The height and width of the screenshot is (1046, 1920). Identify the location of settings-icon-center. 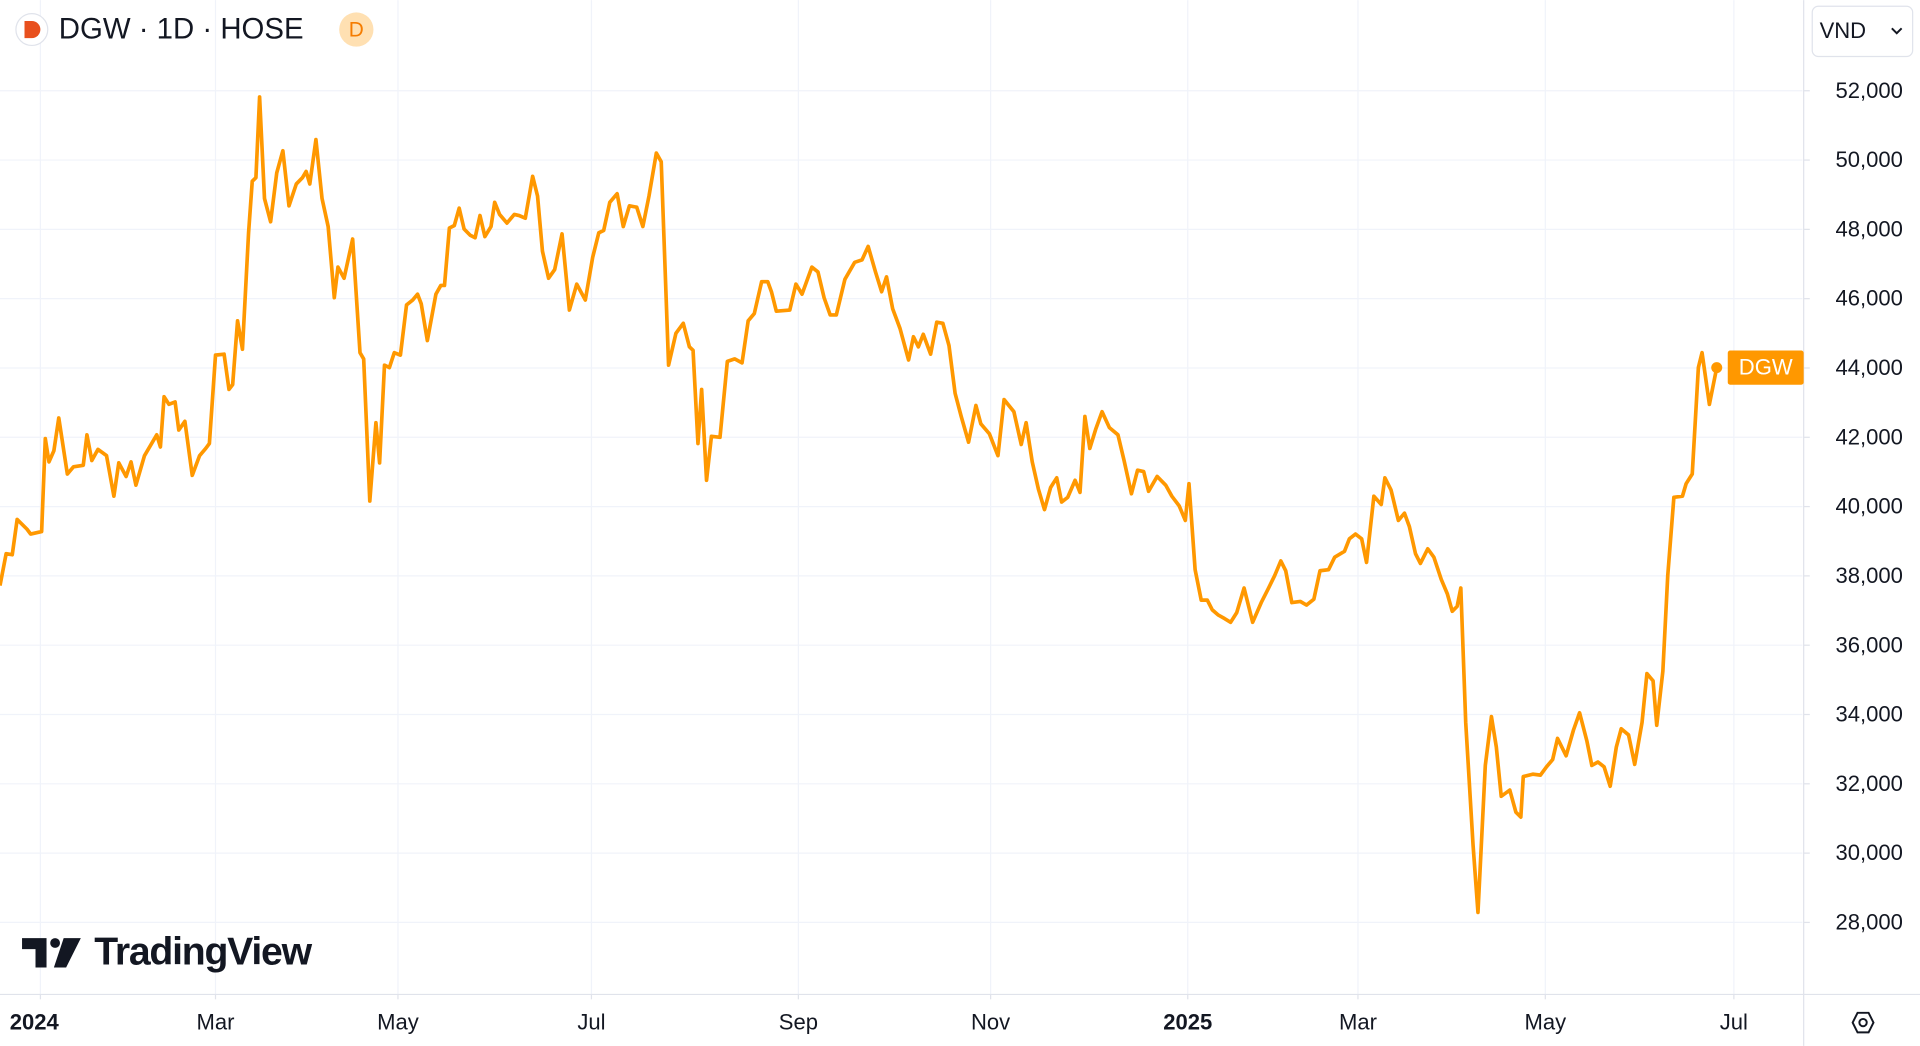
(1863, 1022).